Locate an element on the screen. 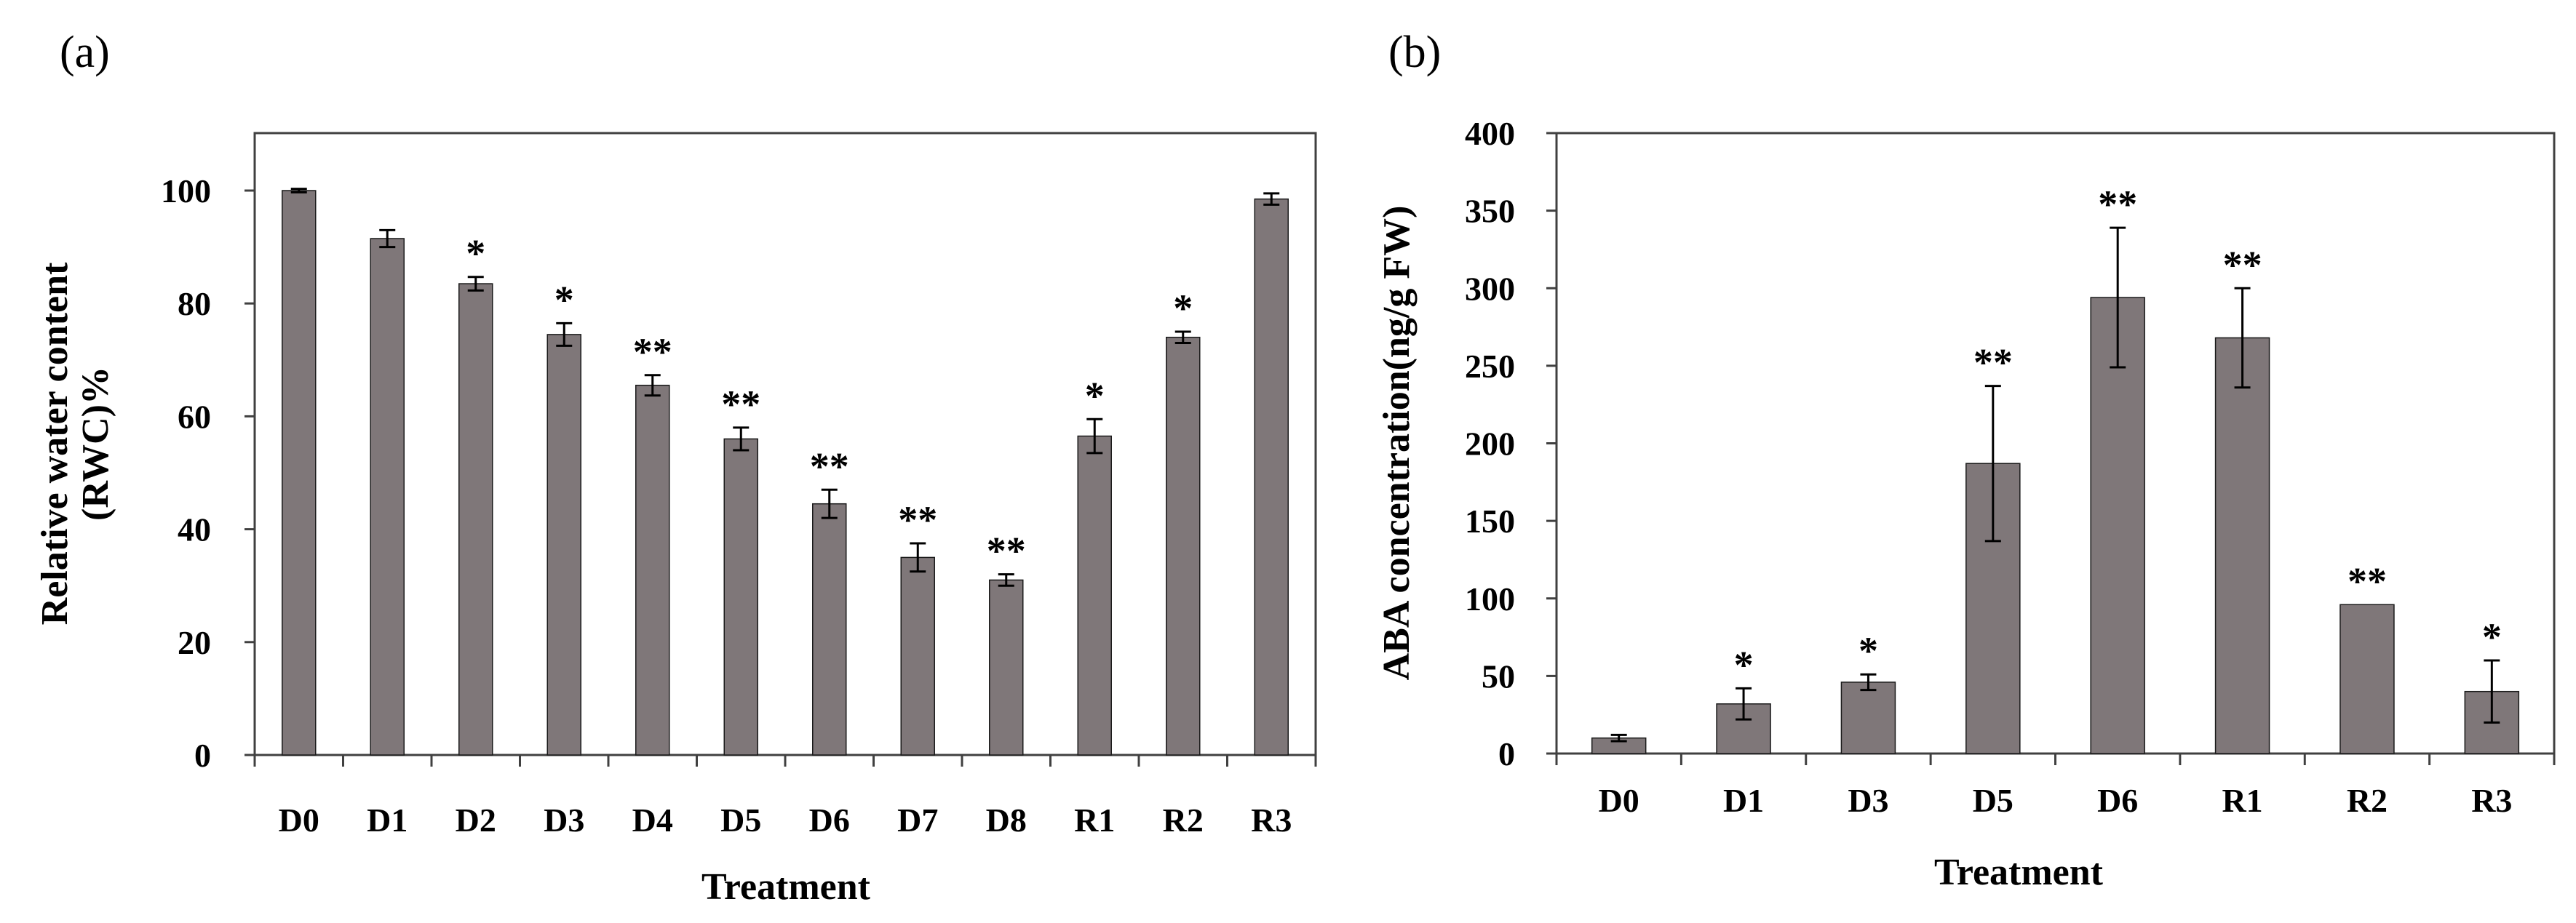 The height and width of the screenshot is (923, 2576). error-bar-b-R3 is located at coordinates (2492, 692).